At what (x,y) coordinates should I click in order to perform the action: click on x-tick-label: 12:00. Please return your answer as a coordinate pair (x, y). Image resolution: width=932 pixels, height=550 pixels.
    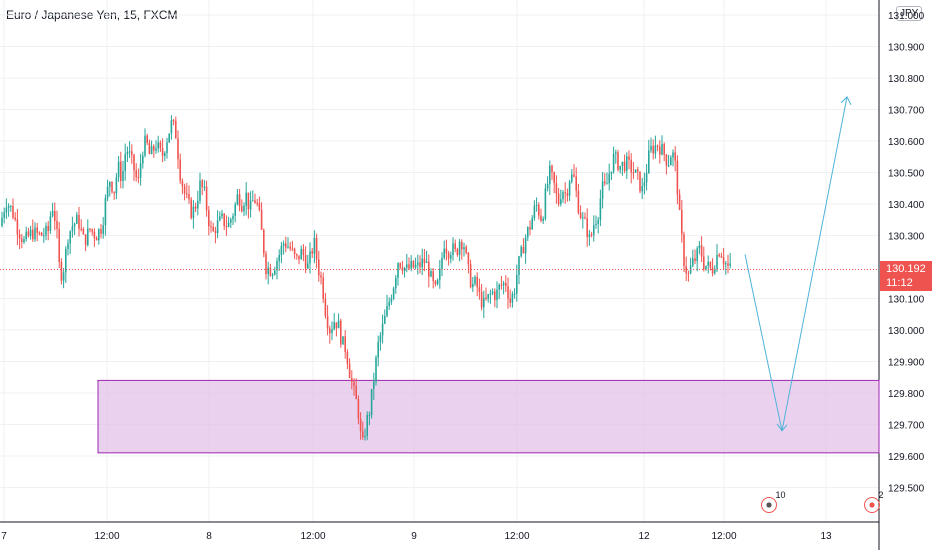
    Looking at the image, I should click on (312, 536).